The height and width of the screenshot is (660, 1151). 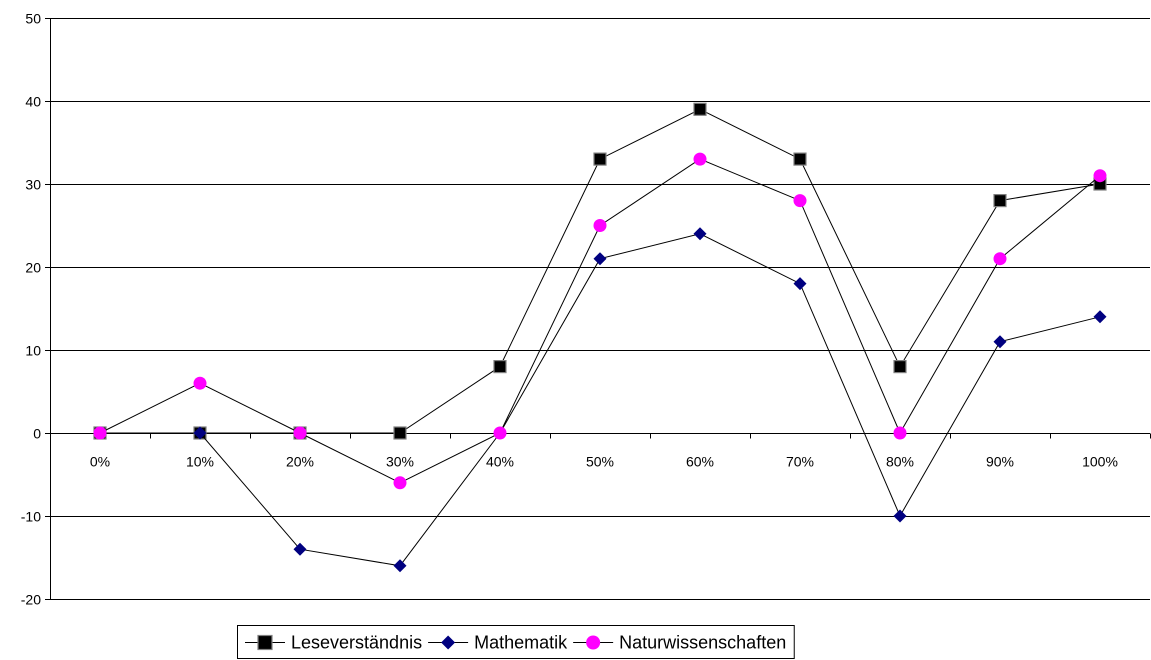 I want to click on y-tick-label: -20, so click(x=31, y=600).